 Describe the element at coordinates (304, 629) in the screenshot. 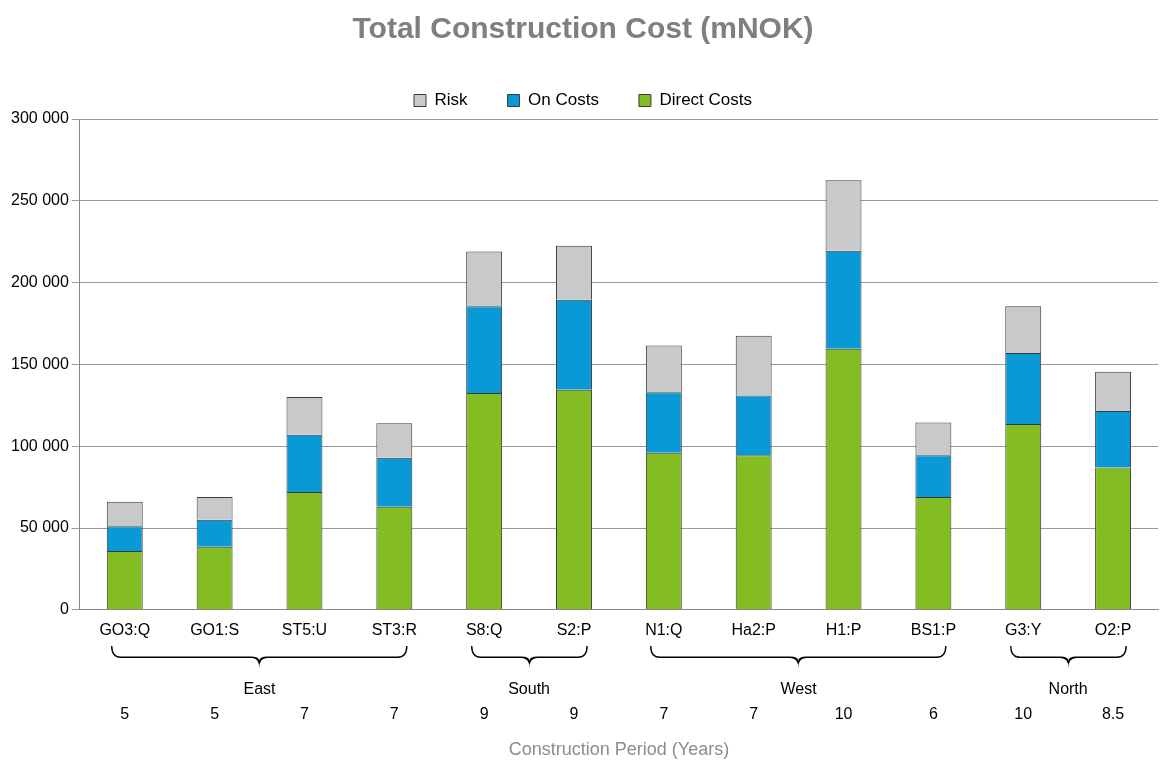

I see `x-tick-label: ST5:U` at that location.